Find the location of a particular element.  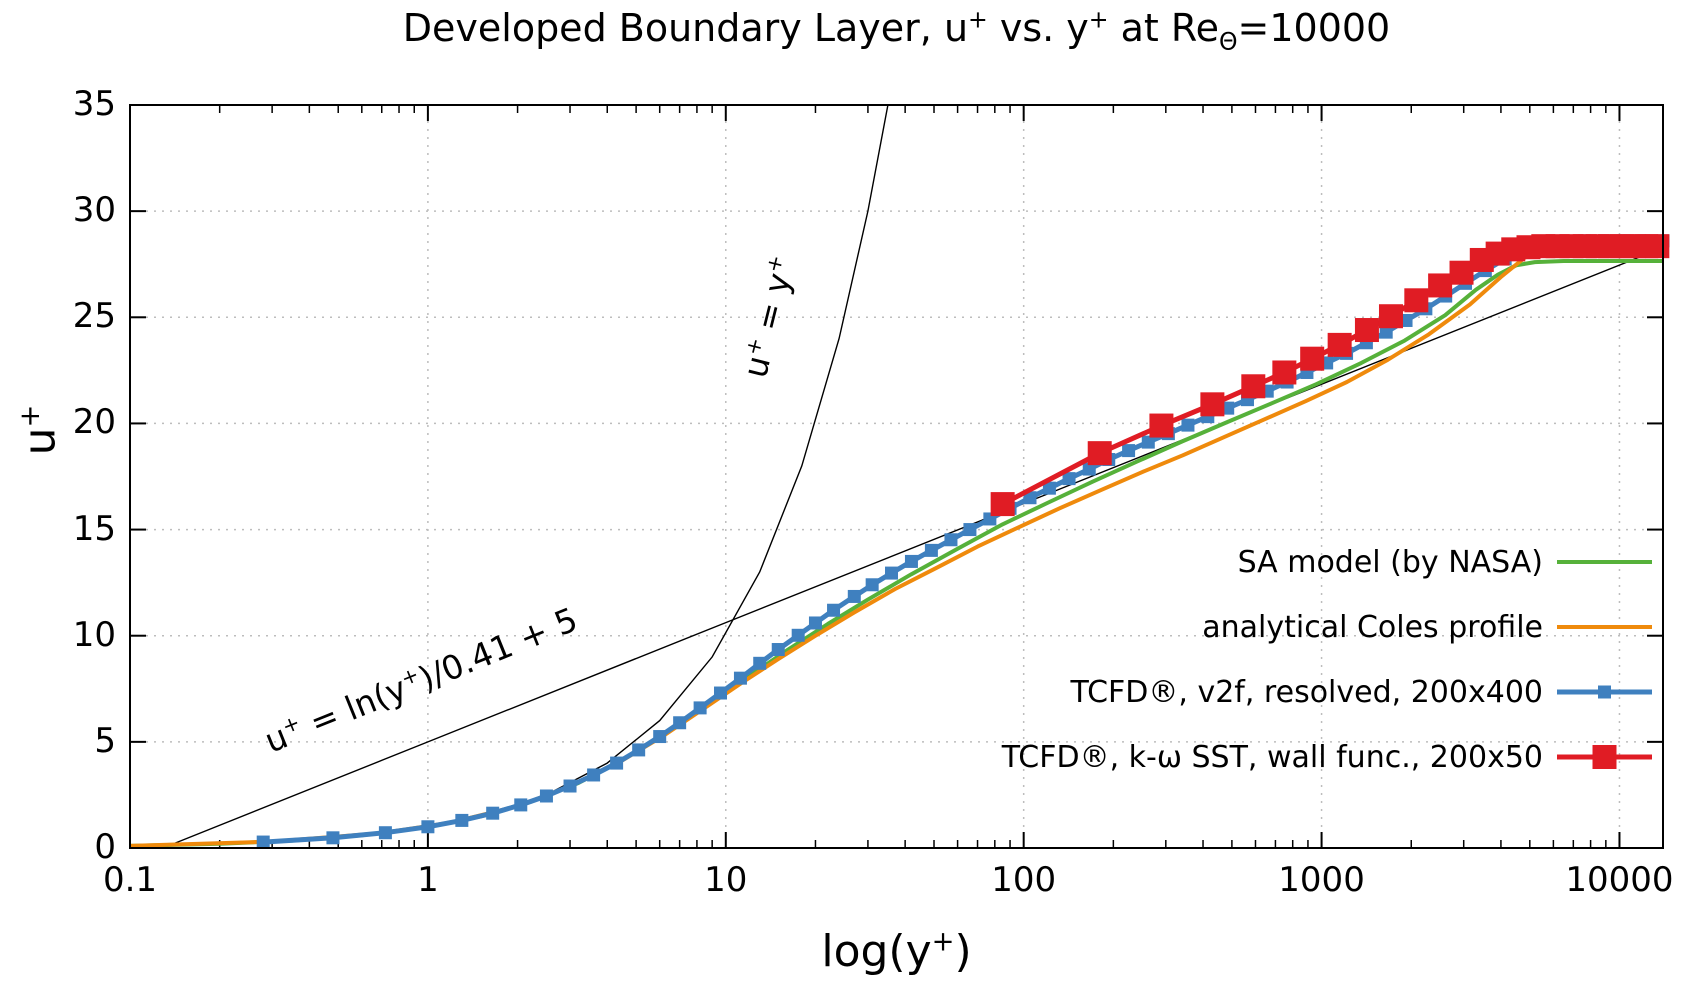

legend-item: TCFD®, v2f, resolved, 200x400 is located at coordinates (1361, 692).